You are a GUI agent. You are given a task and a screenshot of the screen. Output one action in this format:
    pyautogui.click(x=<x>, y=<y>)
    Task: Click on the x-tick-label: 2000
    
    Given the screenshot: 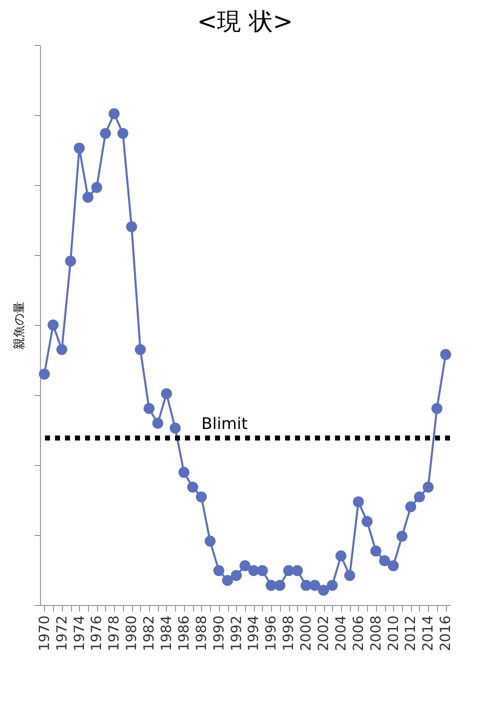 What is the action you would take?
    pyautogui.click(x=306, y=634)
    